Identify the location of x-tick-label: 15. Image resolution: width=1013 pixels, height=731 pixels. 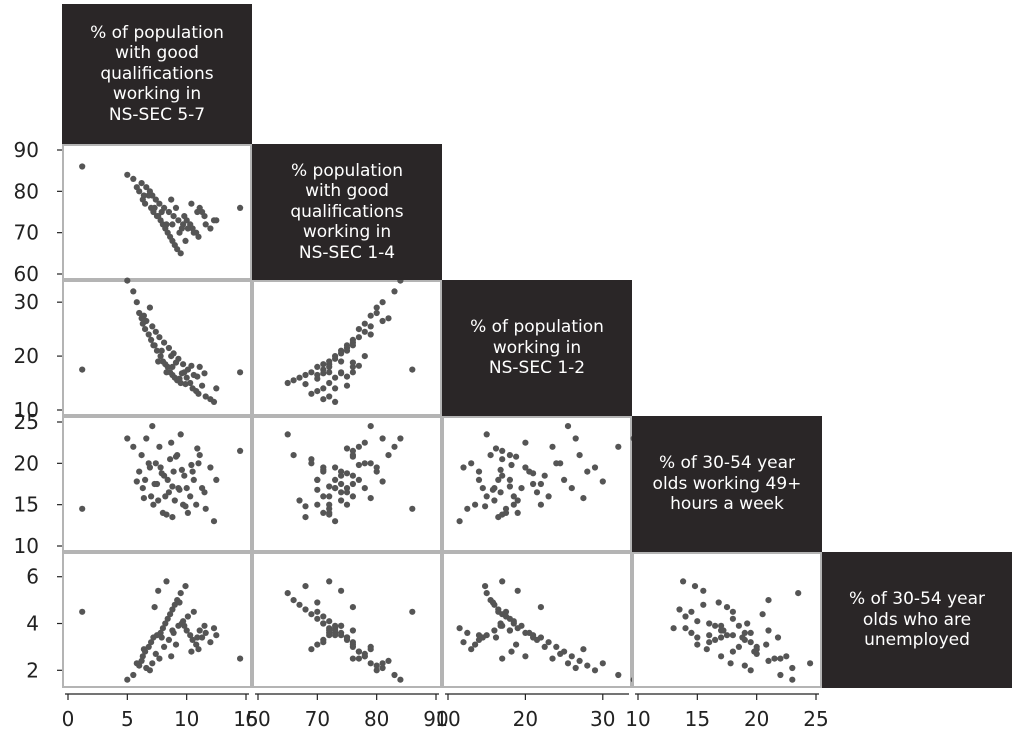
(245, 719).